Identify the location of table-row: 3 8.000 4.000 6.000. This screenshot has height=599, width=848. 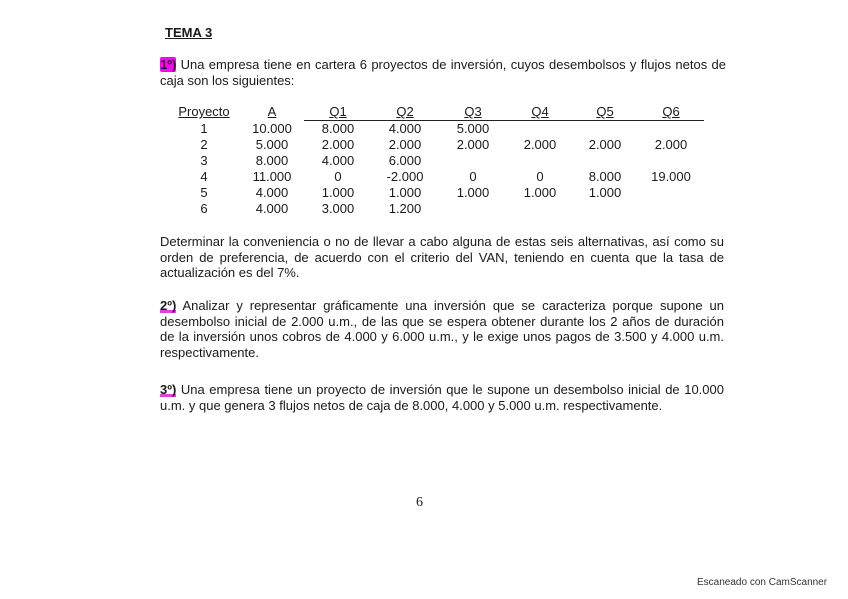
(436, 161).